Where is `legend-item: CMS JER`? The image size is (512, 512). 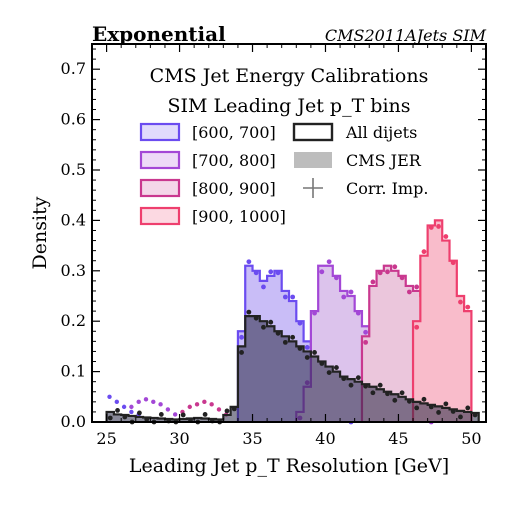 legend-item: CMS JER is located at coordinates (358, 160).